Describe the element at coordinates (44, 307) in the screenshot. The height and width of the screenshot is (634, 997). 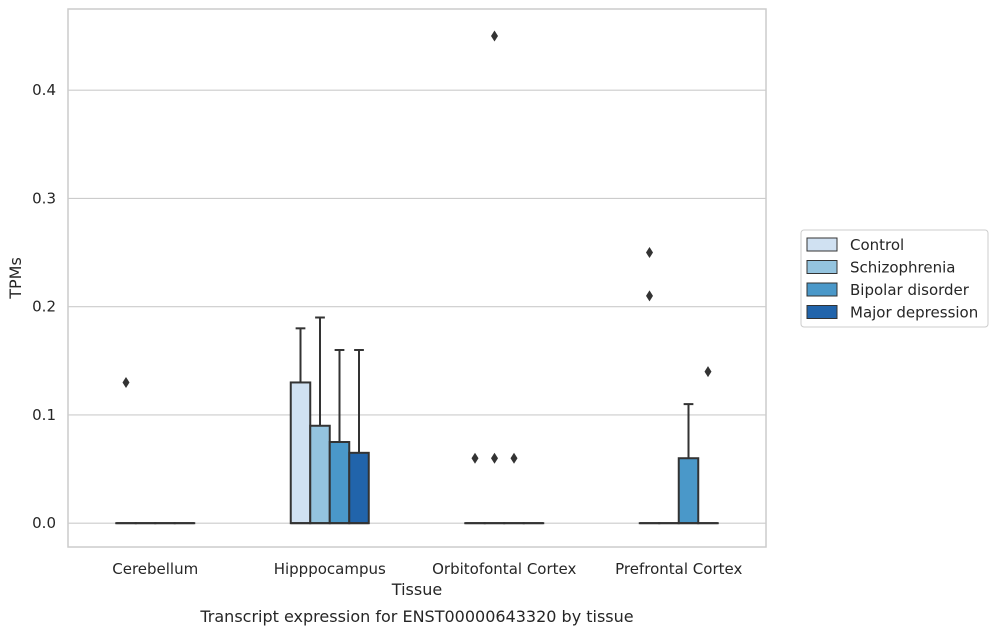
I see `y-tick-label: 0.2` at that location.